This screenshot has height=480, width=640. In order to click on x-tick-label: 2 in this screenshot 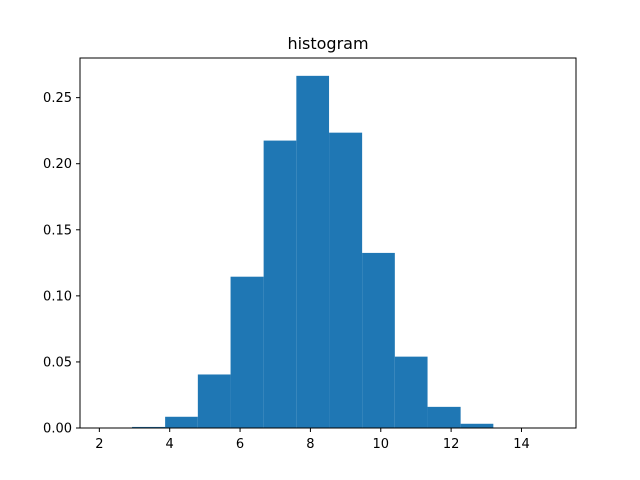, I will do `click(99, 444)`.